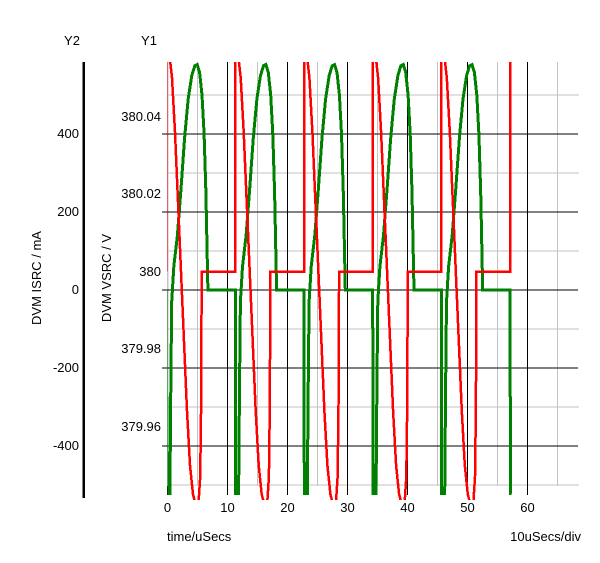 The width and height of the screenshot is (600, 563). I want to click on y2-tick-label: 0, so click(75, 289).